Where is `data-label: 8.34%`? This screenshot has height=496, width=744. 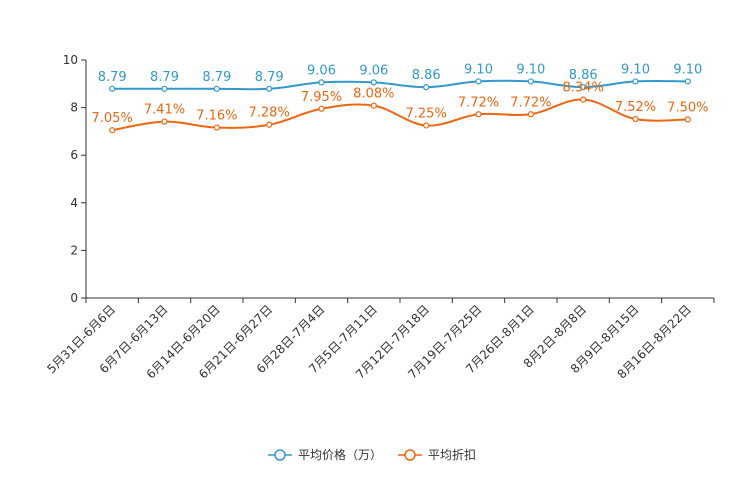
data-label: 8.34% is located at coordinates (583, 88).